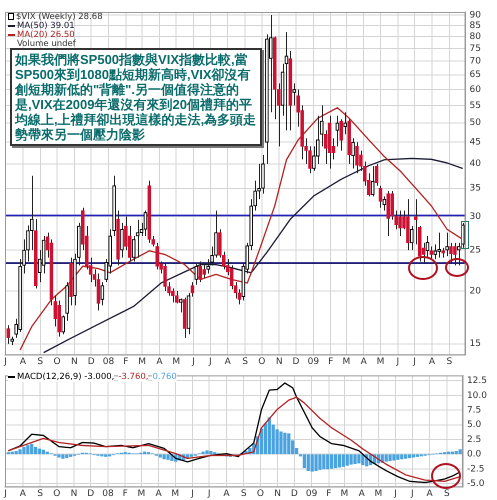 This screenshot has height=500, width=497. Describe the element at coordinates (475, 484) in the screenshot. I see `y-tick-label: -5.0` at that location.